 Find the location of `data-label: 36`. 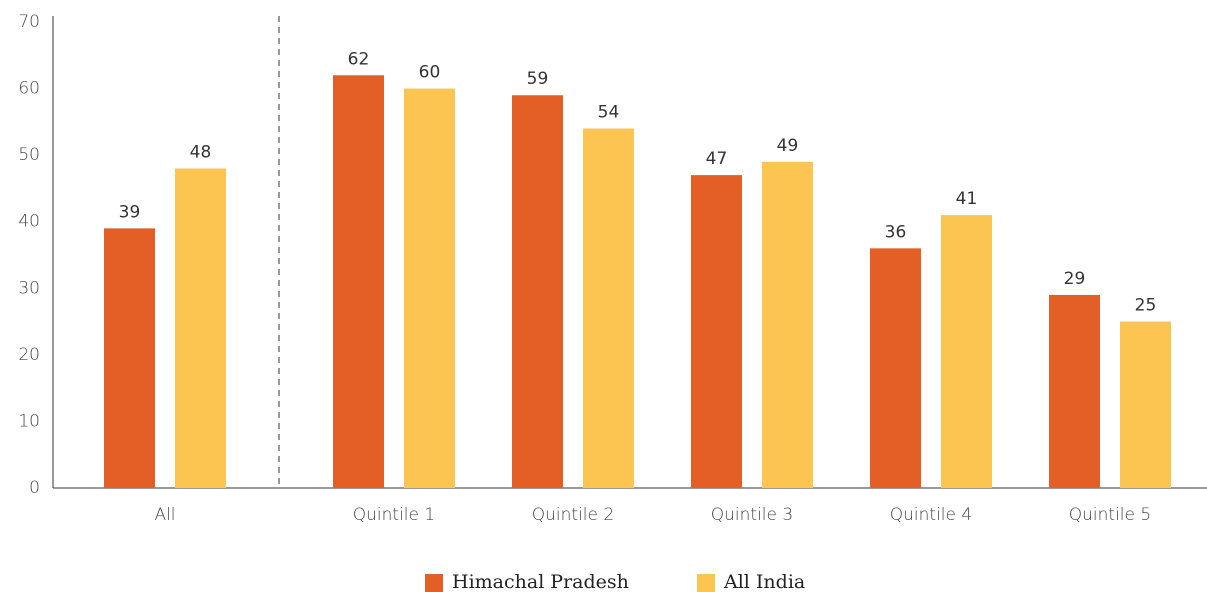

data-label: 36 is located at coordinates (896, 232).